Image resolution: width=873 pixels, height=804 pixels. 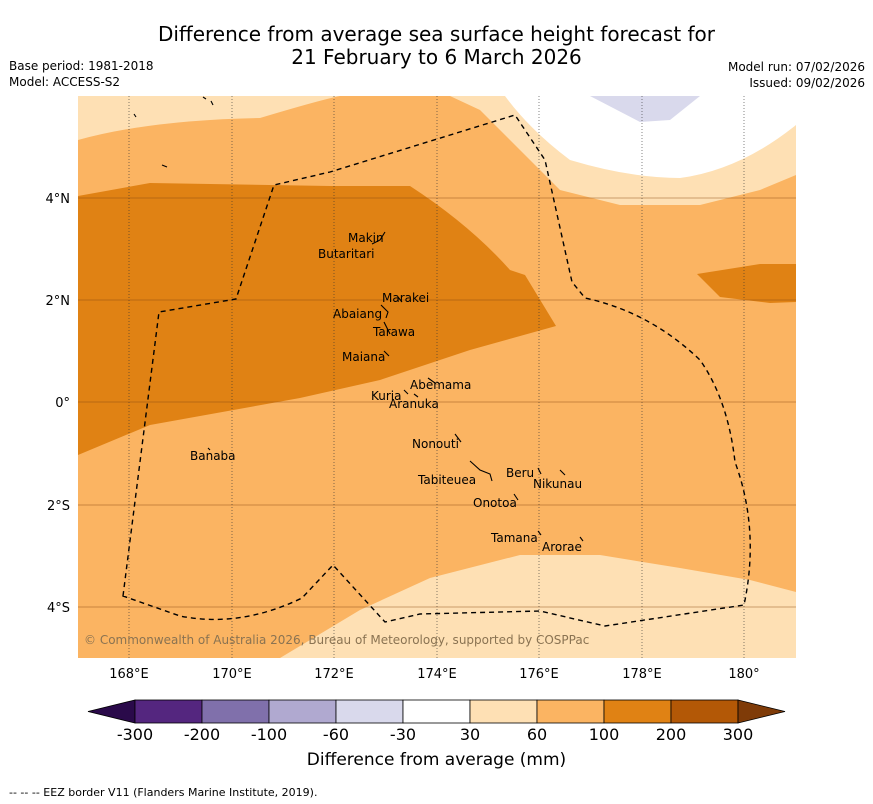 What do you see at coordinates (738, 734) in the screenshot?
I see `colorbar-tick-label: 300` at bounding box center [738, 734].